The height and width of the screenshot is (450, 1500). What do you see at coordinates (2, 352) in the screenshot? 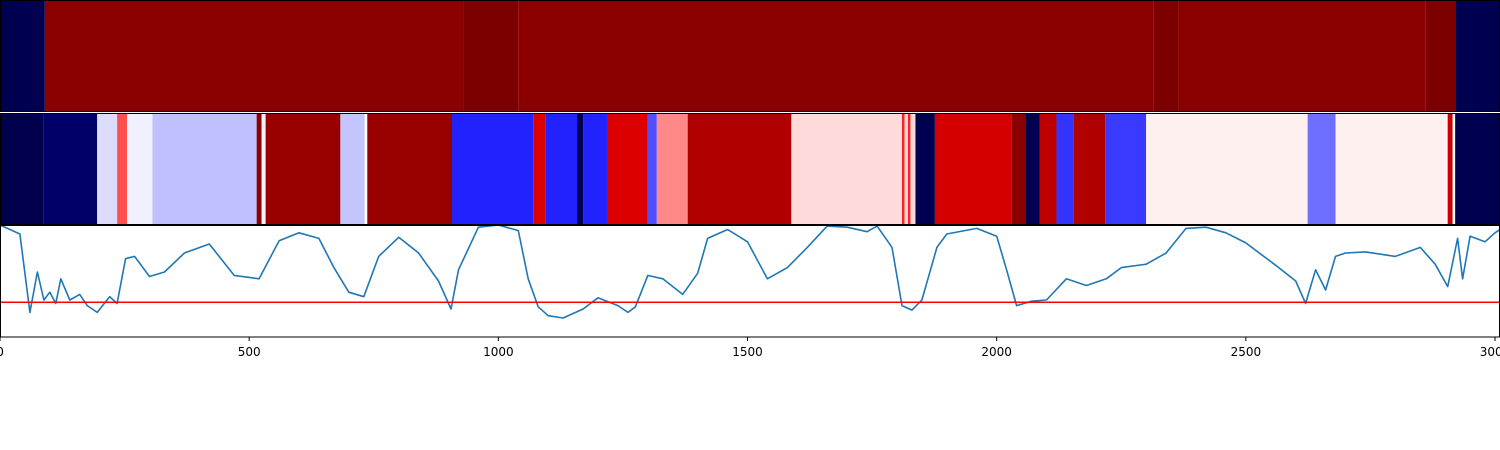
I see `x-tick-label-0: 0` at bounding box center [2, 352].